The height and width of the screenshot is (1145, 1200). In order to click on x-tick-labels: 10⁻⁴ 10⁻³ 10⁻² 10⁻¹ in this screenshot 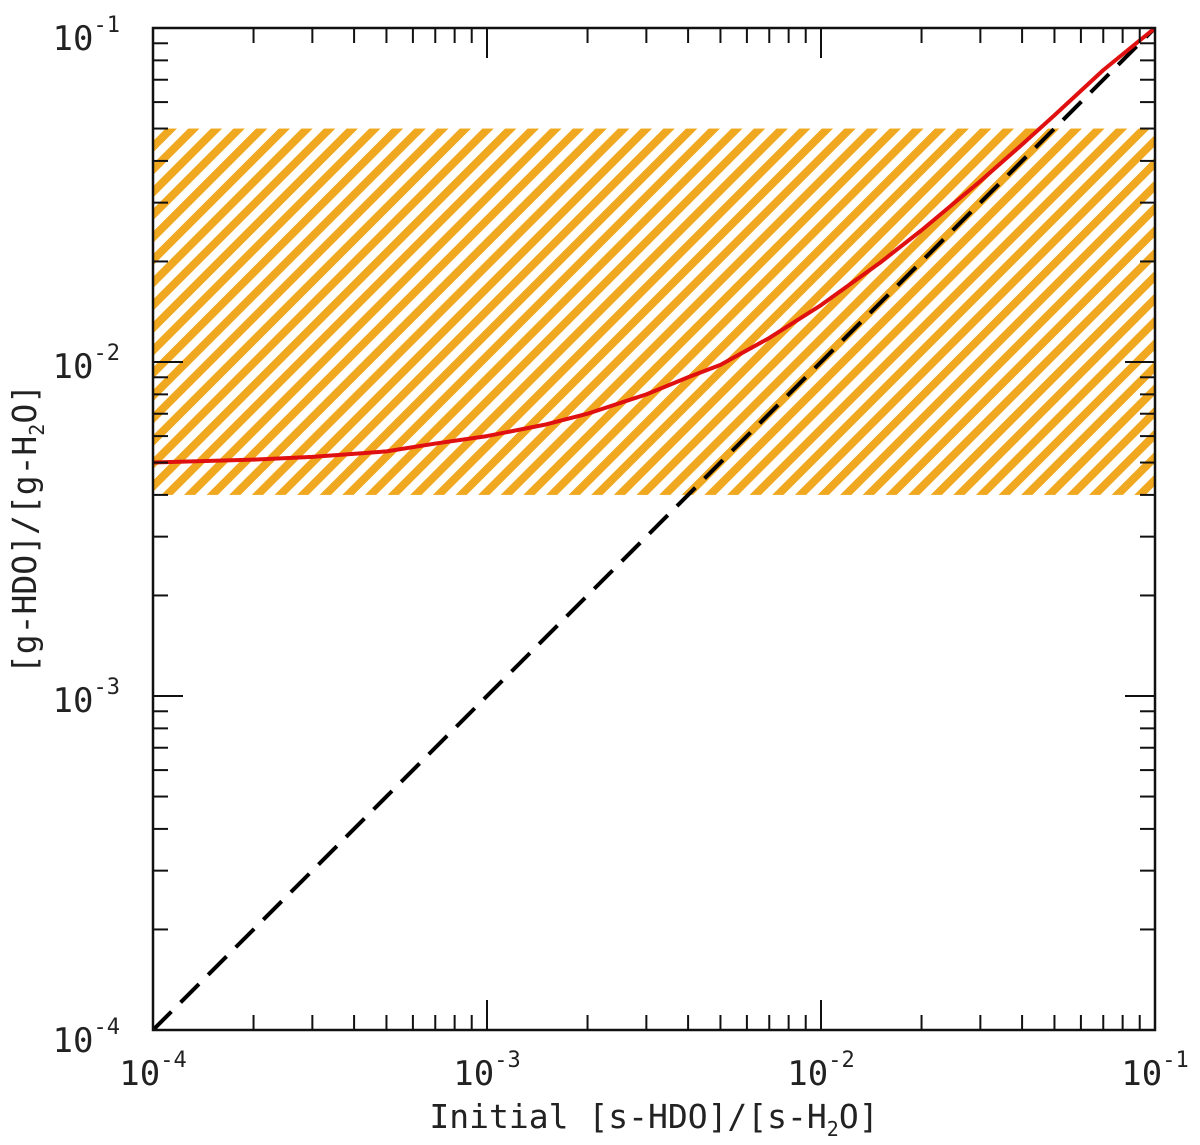, I will do `click(653, 1071)`.